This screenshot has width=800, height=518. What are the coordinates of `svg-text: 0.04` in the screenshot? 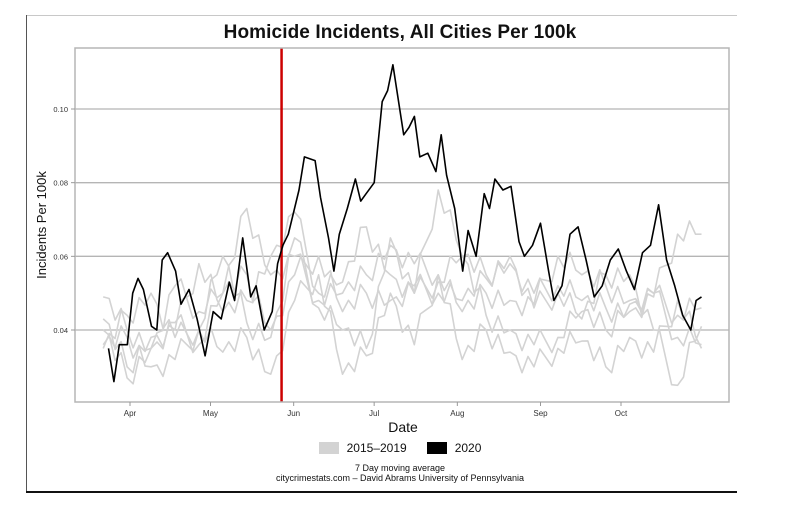 It's located at (60, 330).